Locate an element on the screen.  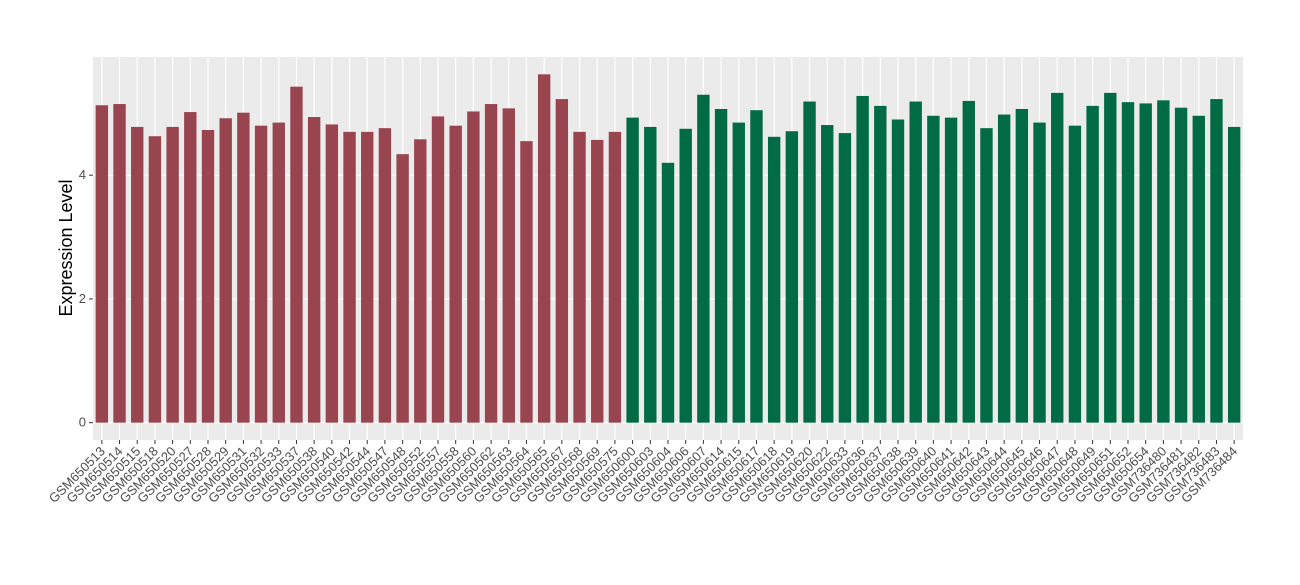
y-tick-label: 4 is located at coordinates (82, 174).